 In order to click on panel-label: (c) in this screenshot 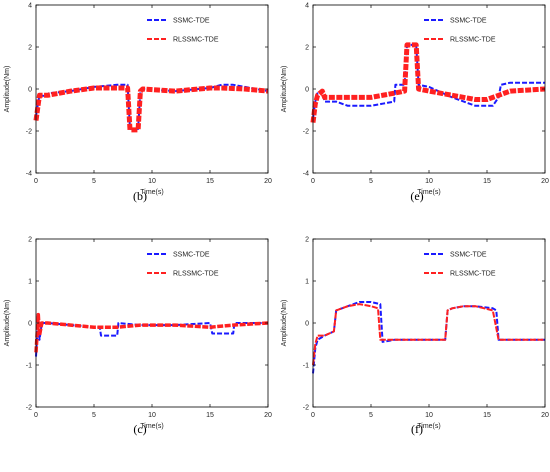, I will do `click(139, 429)`.